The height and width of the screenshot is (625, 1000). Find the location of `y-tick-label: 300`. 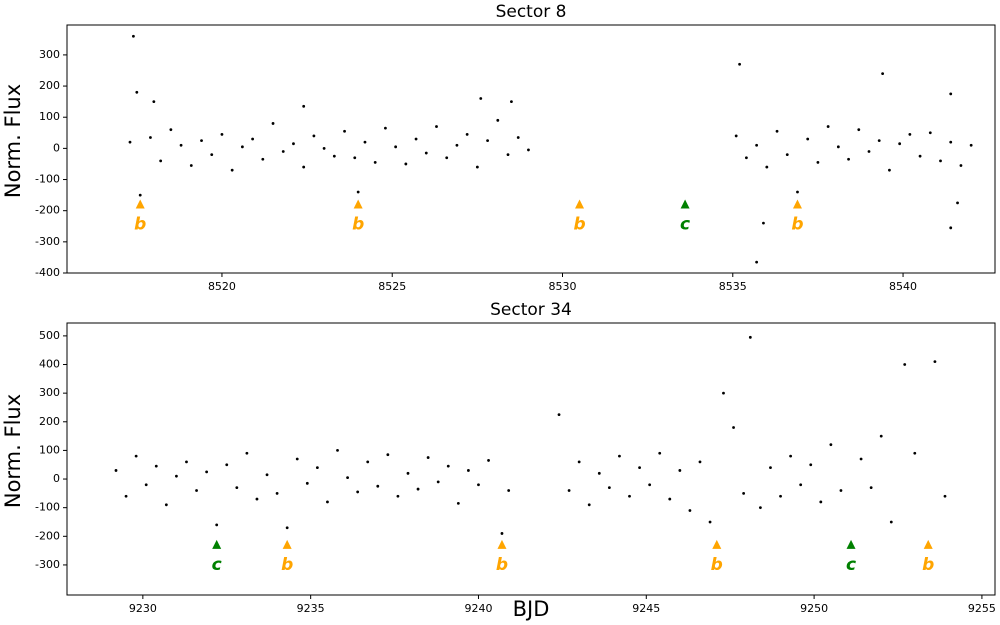

y-tick-label: 300 is located at coordinates (49, 54).